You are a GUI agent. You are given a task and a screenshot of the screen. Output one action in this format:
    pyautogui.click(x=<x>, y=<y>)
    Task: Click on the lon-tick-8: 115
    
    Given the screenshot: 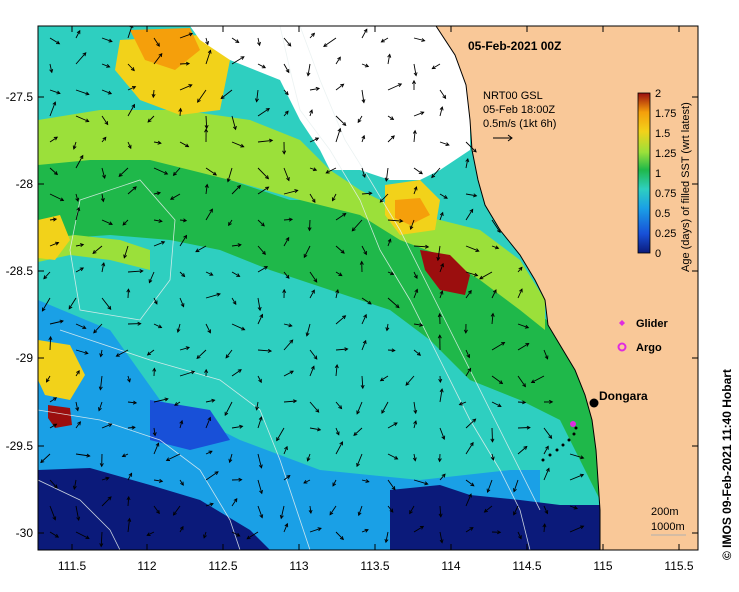 What is the action you would take?
    pyautogui.click(x=603, y=299)
    